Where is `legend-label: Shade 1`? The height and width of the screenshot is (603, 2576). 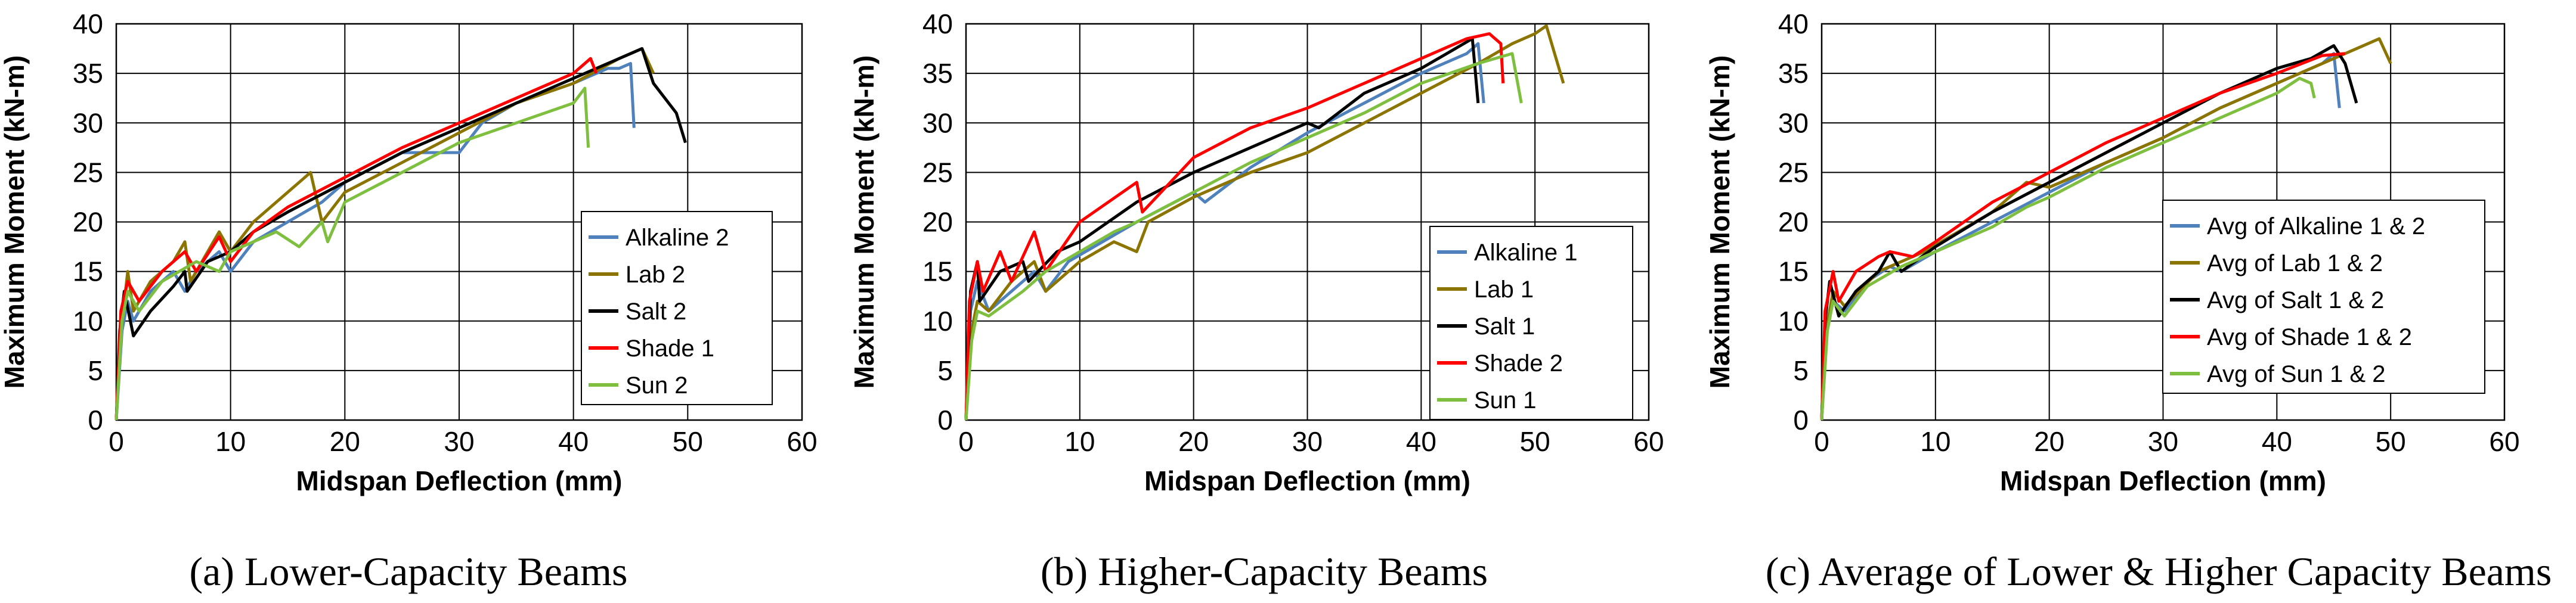
legend-label: Shade 1 is located at coordinates (670, 348).